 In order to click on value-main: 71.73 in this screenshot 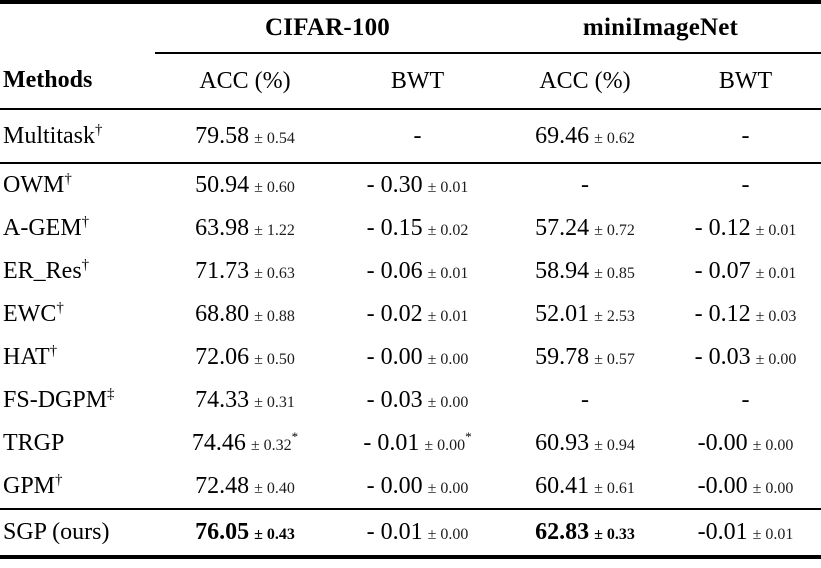, I will do `click(222, 271)`.